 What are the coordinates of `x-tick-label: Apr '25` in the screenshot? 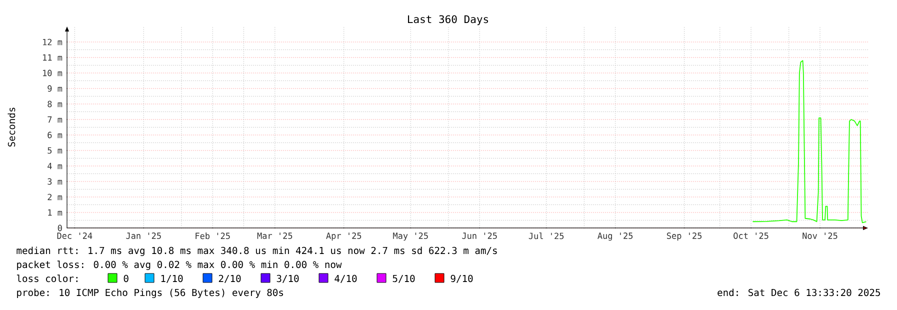 It's located at (344, 236).